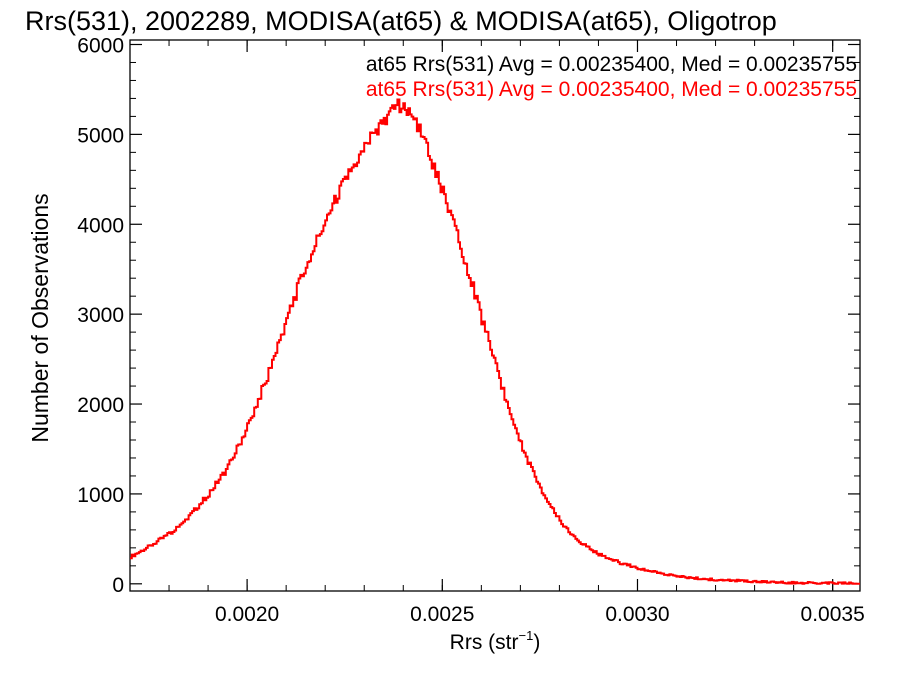  Describe the element at coordinates (833, 614) in the screenshot. I see `x-tick-label: 0.0035` at that location.